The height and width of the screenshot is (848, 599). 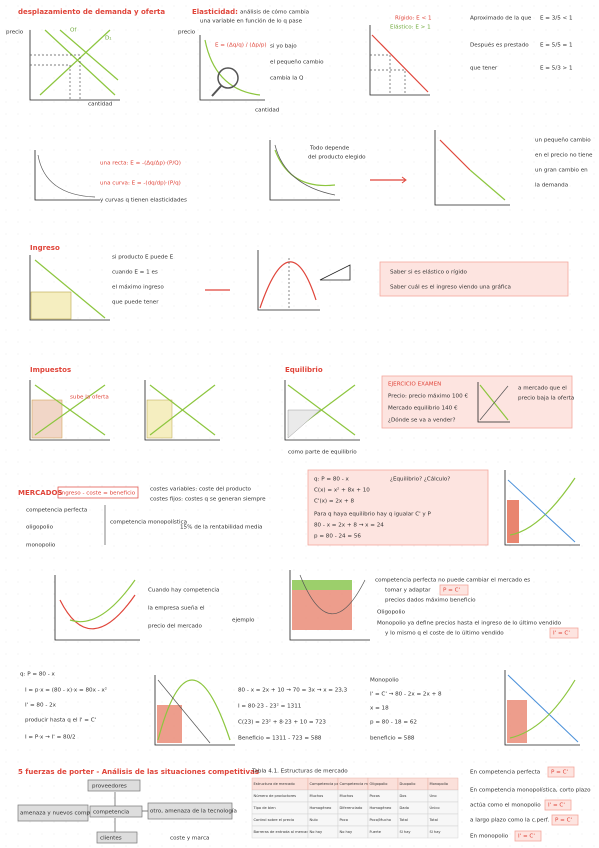 What do you see at coordinates (89, 398) in the screenshot?
I see `text: sube la oferta` at bounding box center [89, 398].